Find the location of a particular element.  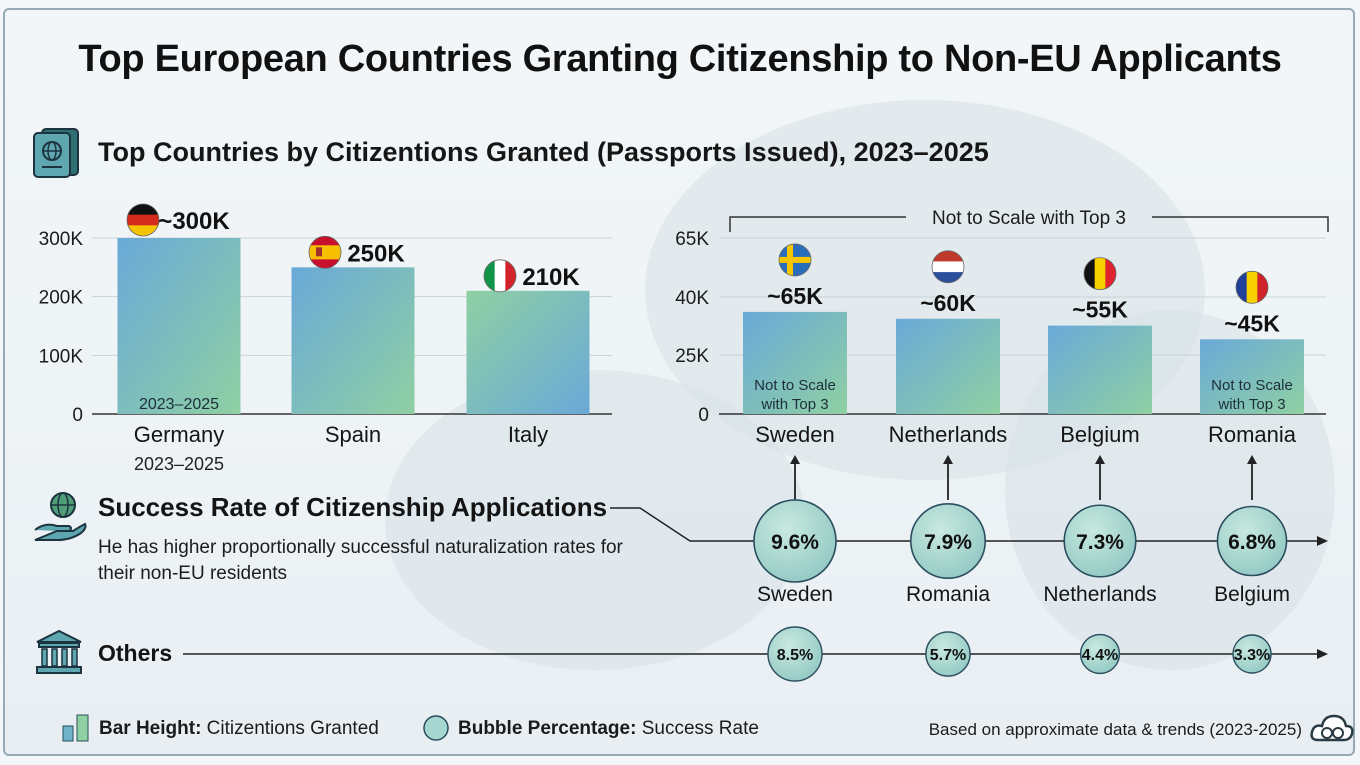

romania-flag is located at coordinates (1252, 287).